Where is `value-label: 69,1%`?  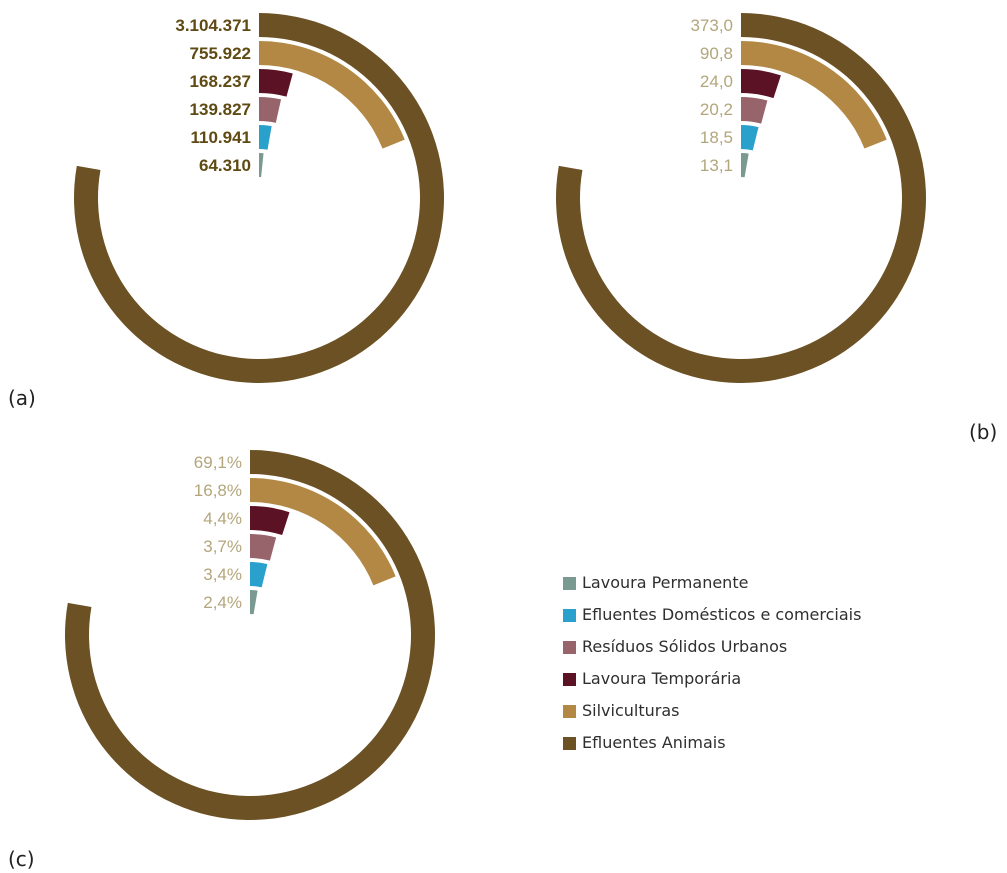
value-label: 69,1% is located at coordinates (218, 462).